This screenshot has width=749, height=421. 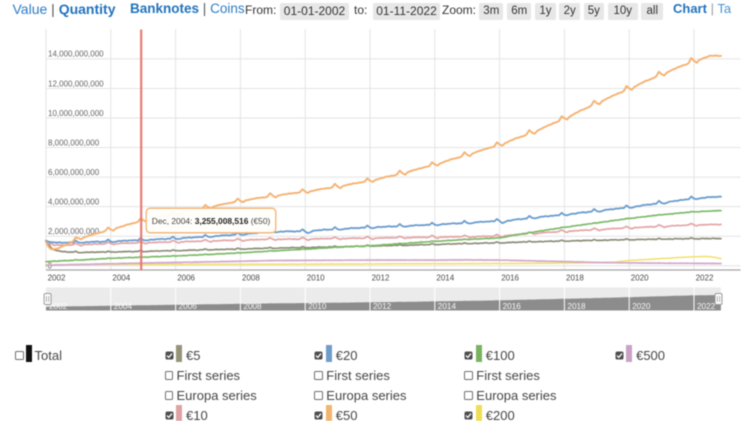 What do you see at coordinates (74, 172) in the screenshot?
I see `svg-text: 6,000,000,000` at bounding box center [74, 172].